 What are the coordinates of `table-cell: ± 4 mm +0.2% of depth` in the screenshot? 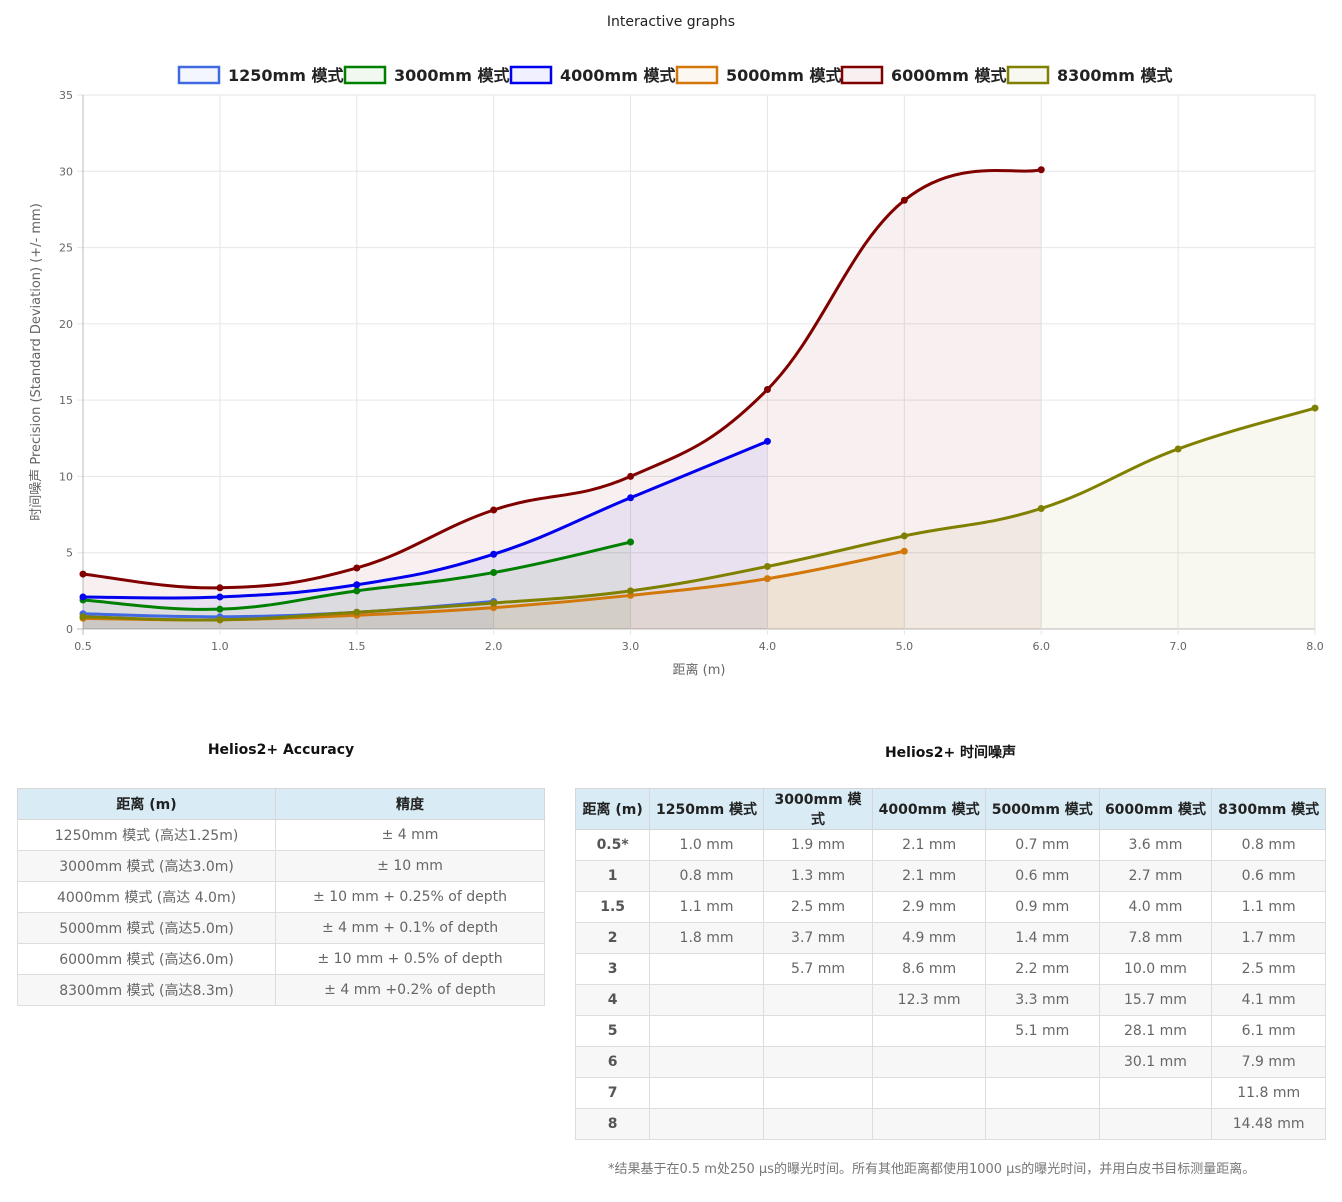 It's located at (410, 990).